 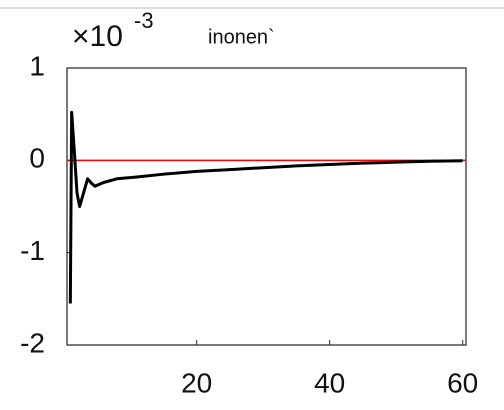 I want to click on y-tick-label: -2, so click(x=32, y=342).